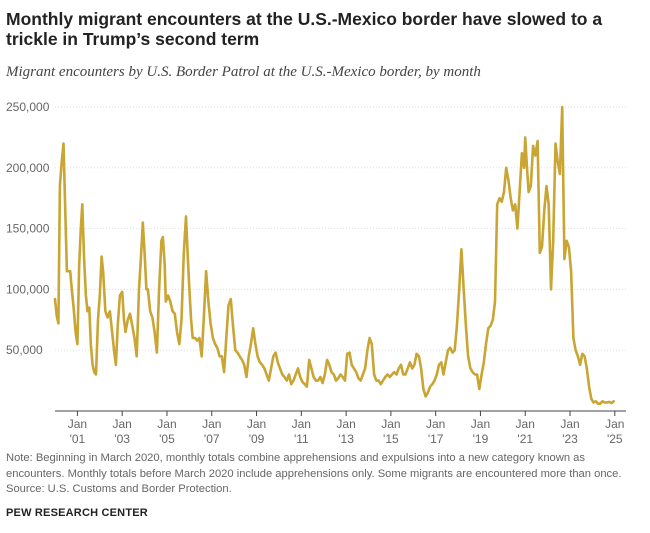  I want to click on x-tick-label-year: '03, so click(122, 439).